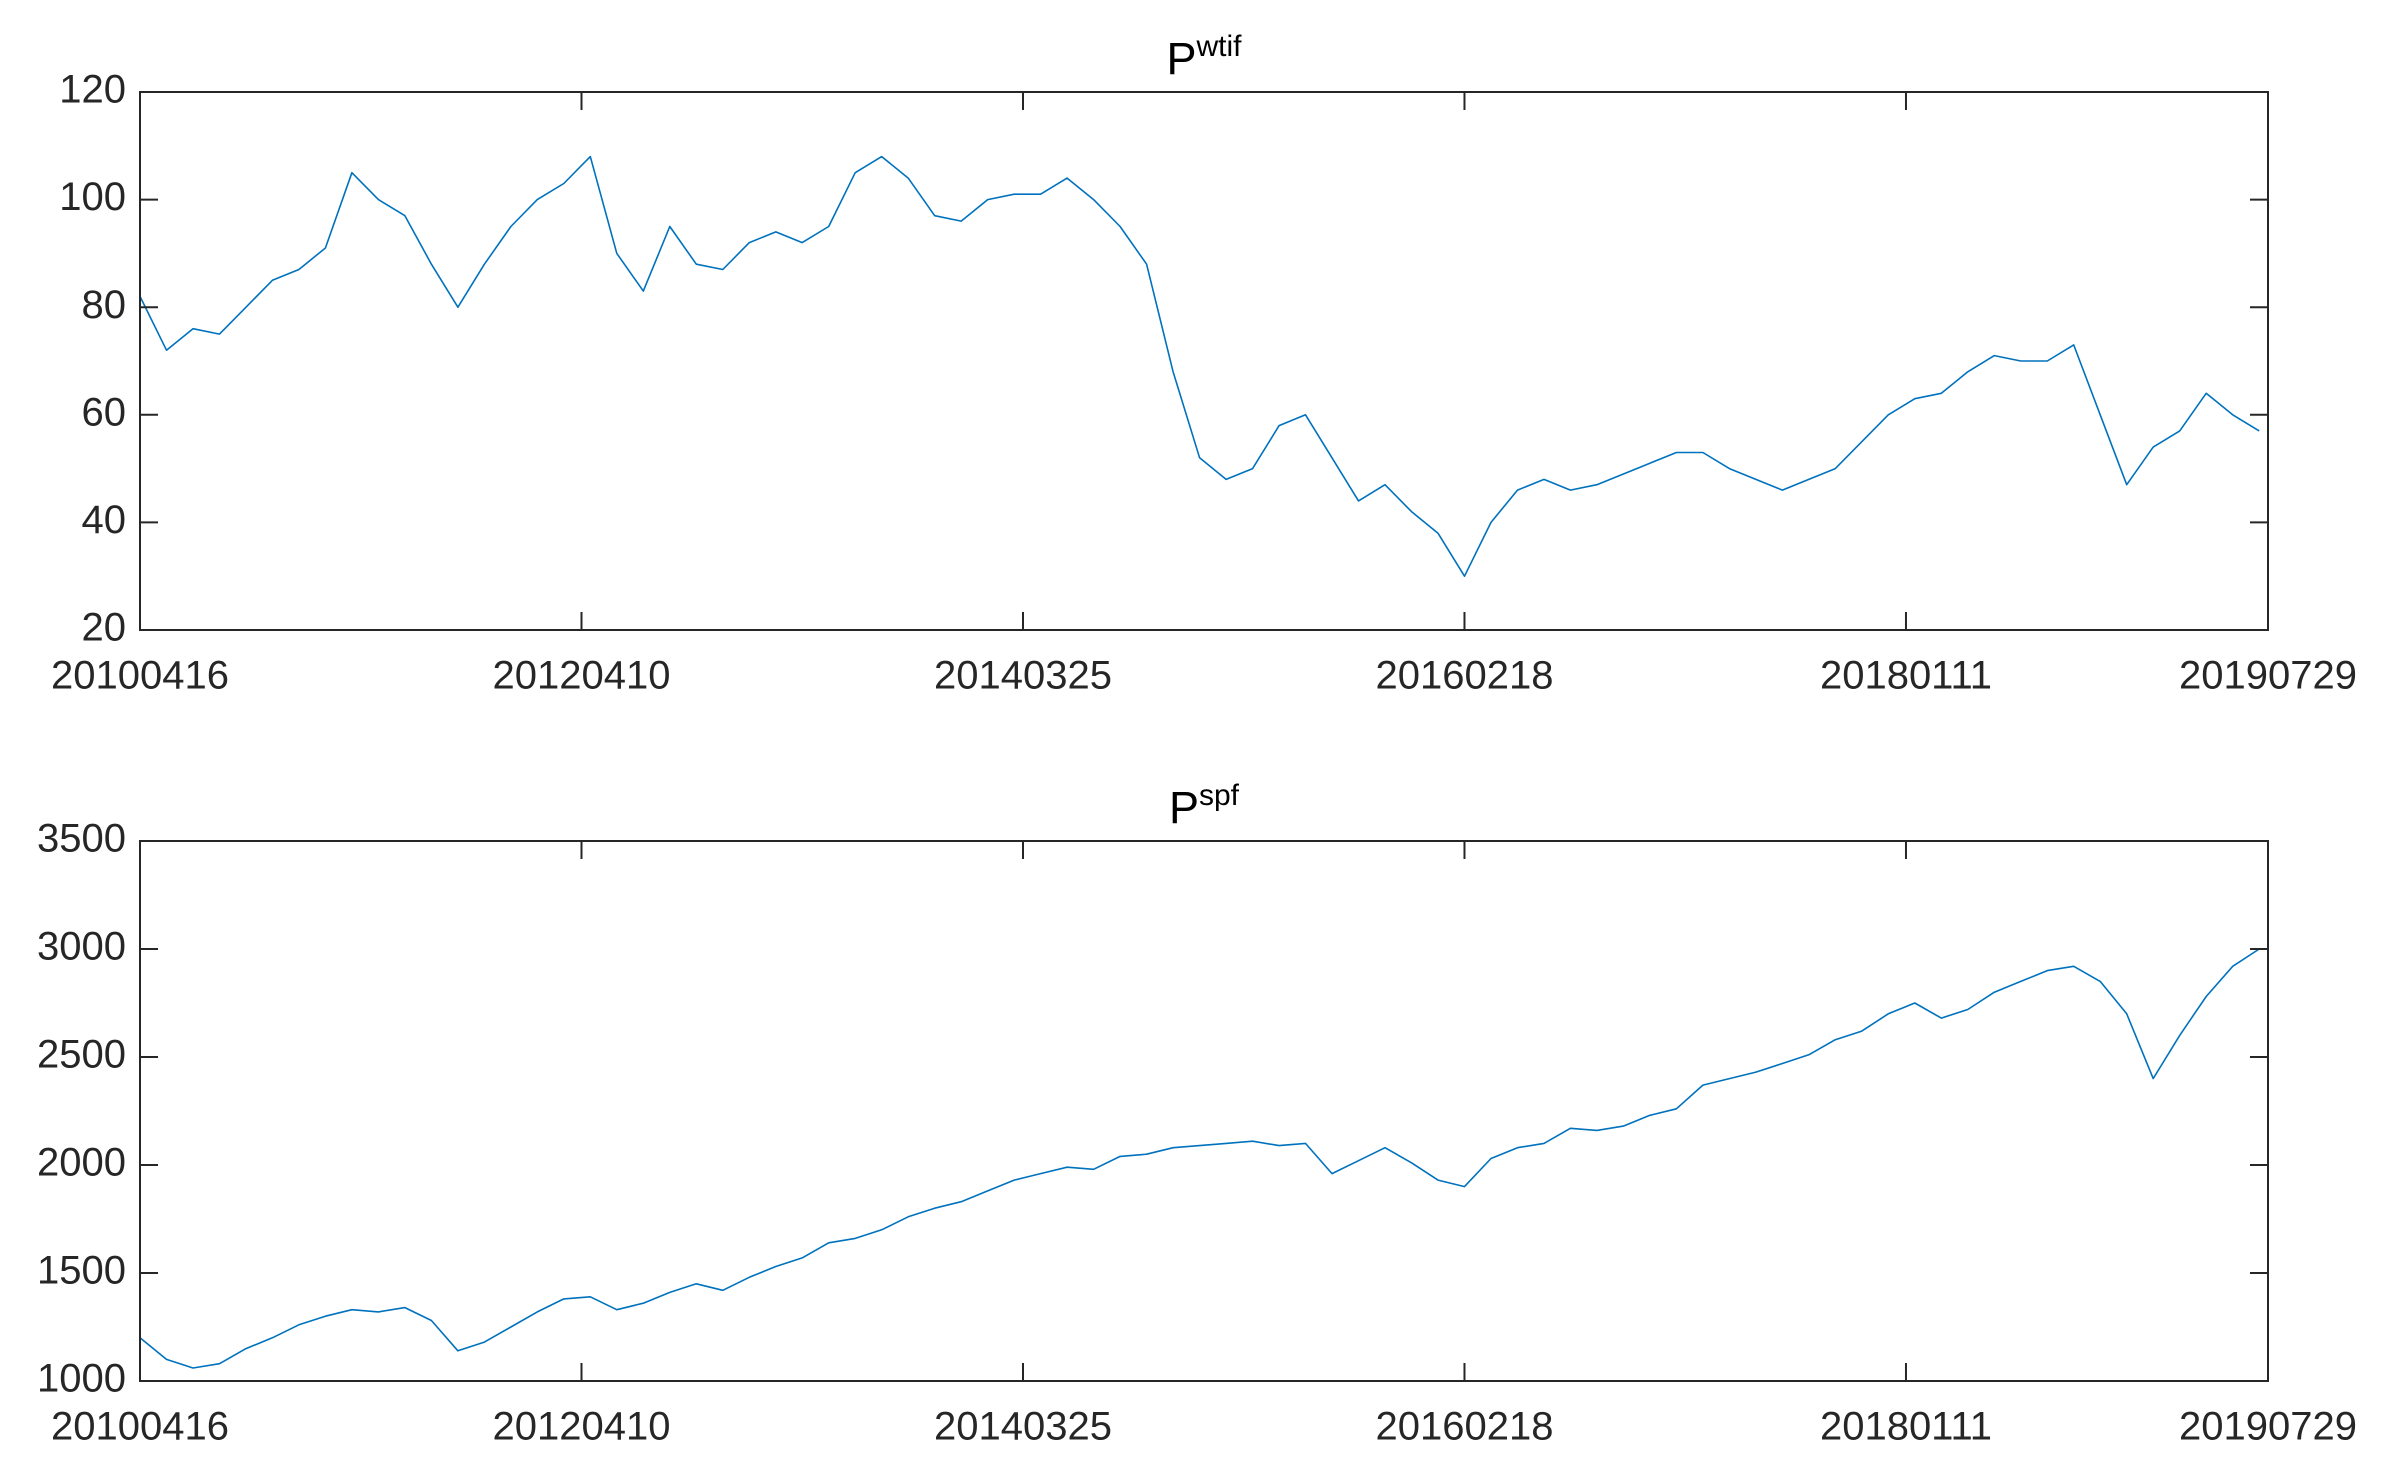  Describe the element at coordinates (1219, 46) in the screenshot. I see `title-superscript: wtif` at that location.